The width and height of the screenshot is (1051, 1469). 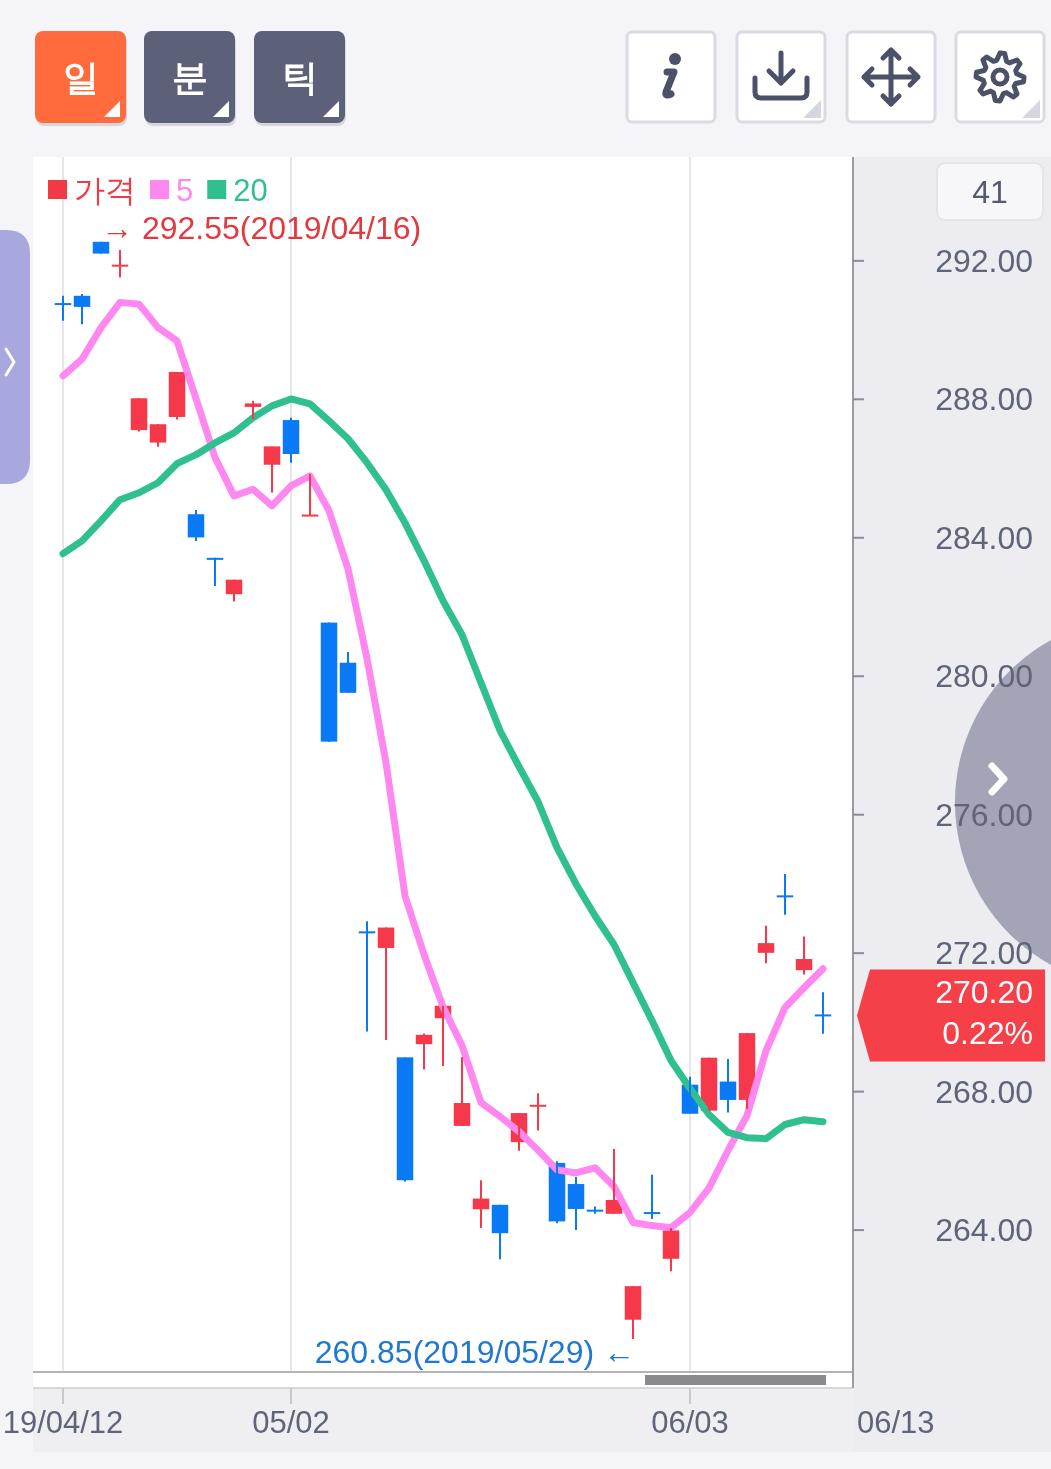 What do you see at coordinates (474, 1352) in the screenshot?
I see `min-price-note: 260.85(2019/05/29) ←` at bounding box center [474, 1352].